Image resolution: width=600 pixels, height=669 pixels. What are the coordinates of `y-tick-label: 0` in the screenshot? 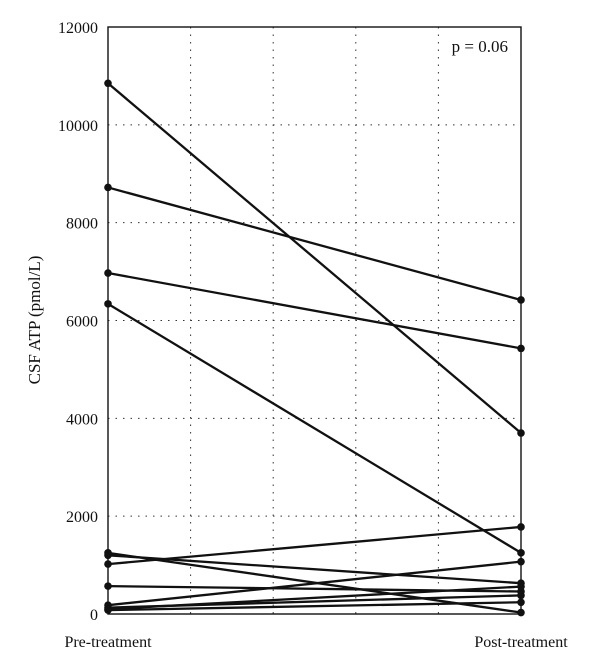 It's located at (94, 615).